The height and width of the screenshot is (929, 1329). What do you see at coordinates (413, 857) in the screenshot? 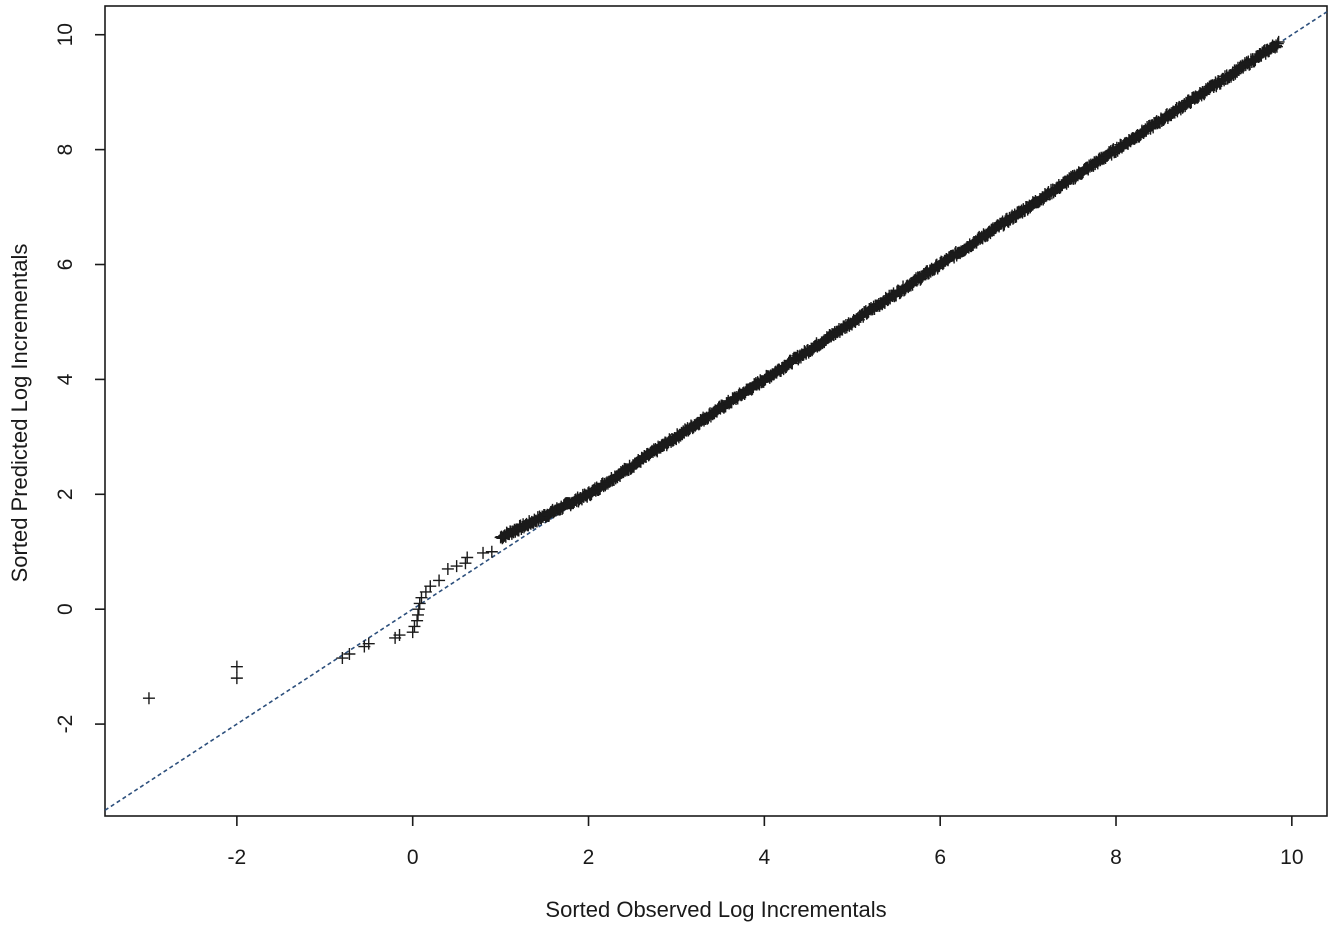
I see `x-tick-label: 0` at bounding box center [413, 857].